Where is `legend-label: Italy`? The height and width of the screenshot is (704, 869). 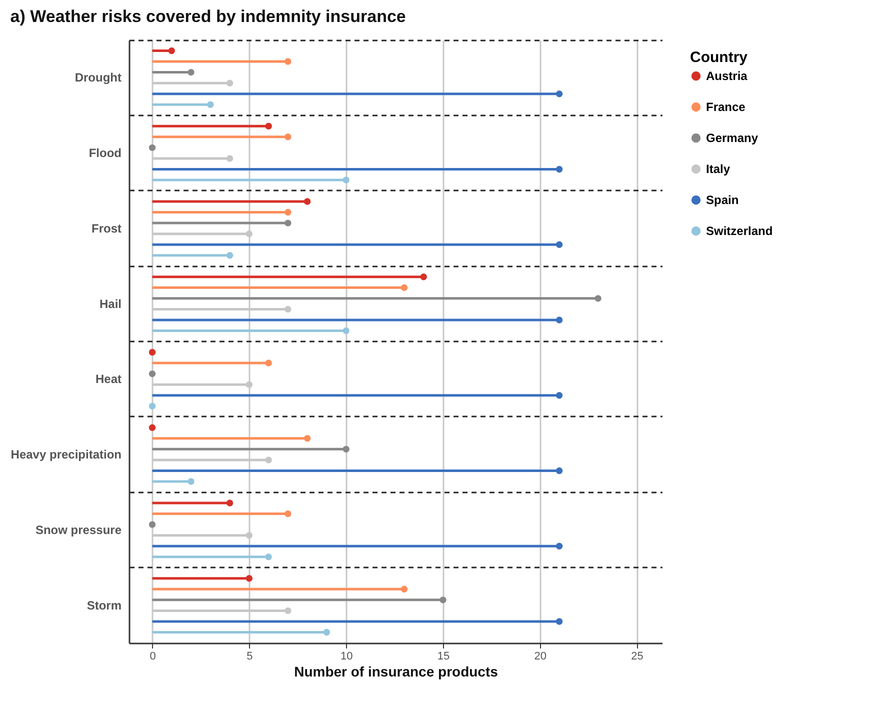
legend-label: Italy is located at coordinates (718, 169).